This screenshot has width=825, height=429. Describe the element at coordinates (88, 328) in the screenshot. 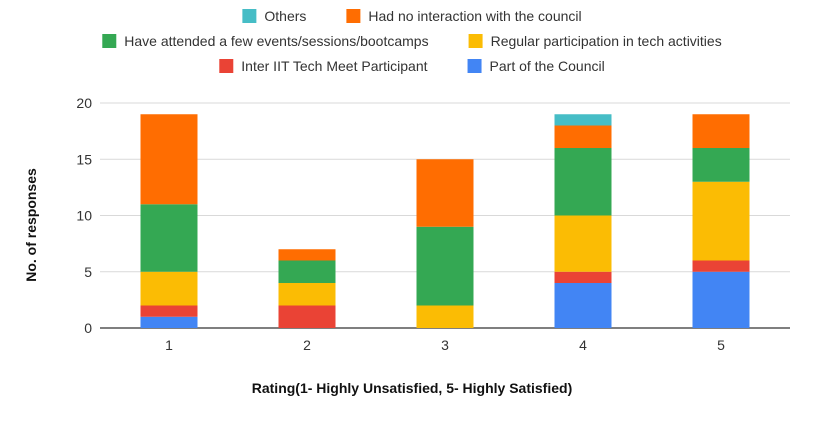

I see `y-tick-label: 0` at that location.